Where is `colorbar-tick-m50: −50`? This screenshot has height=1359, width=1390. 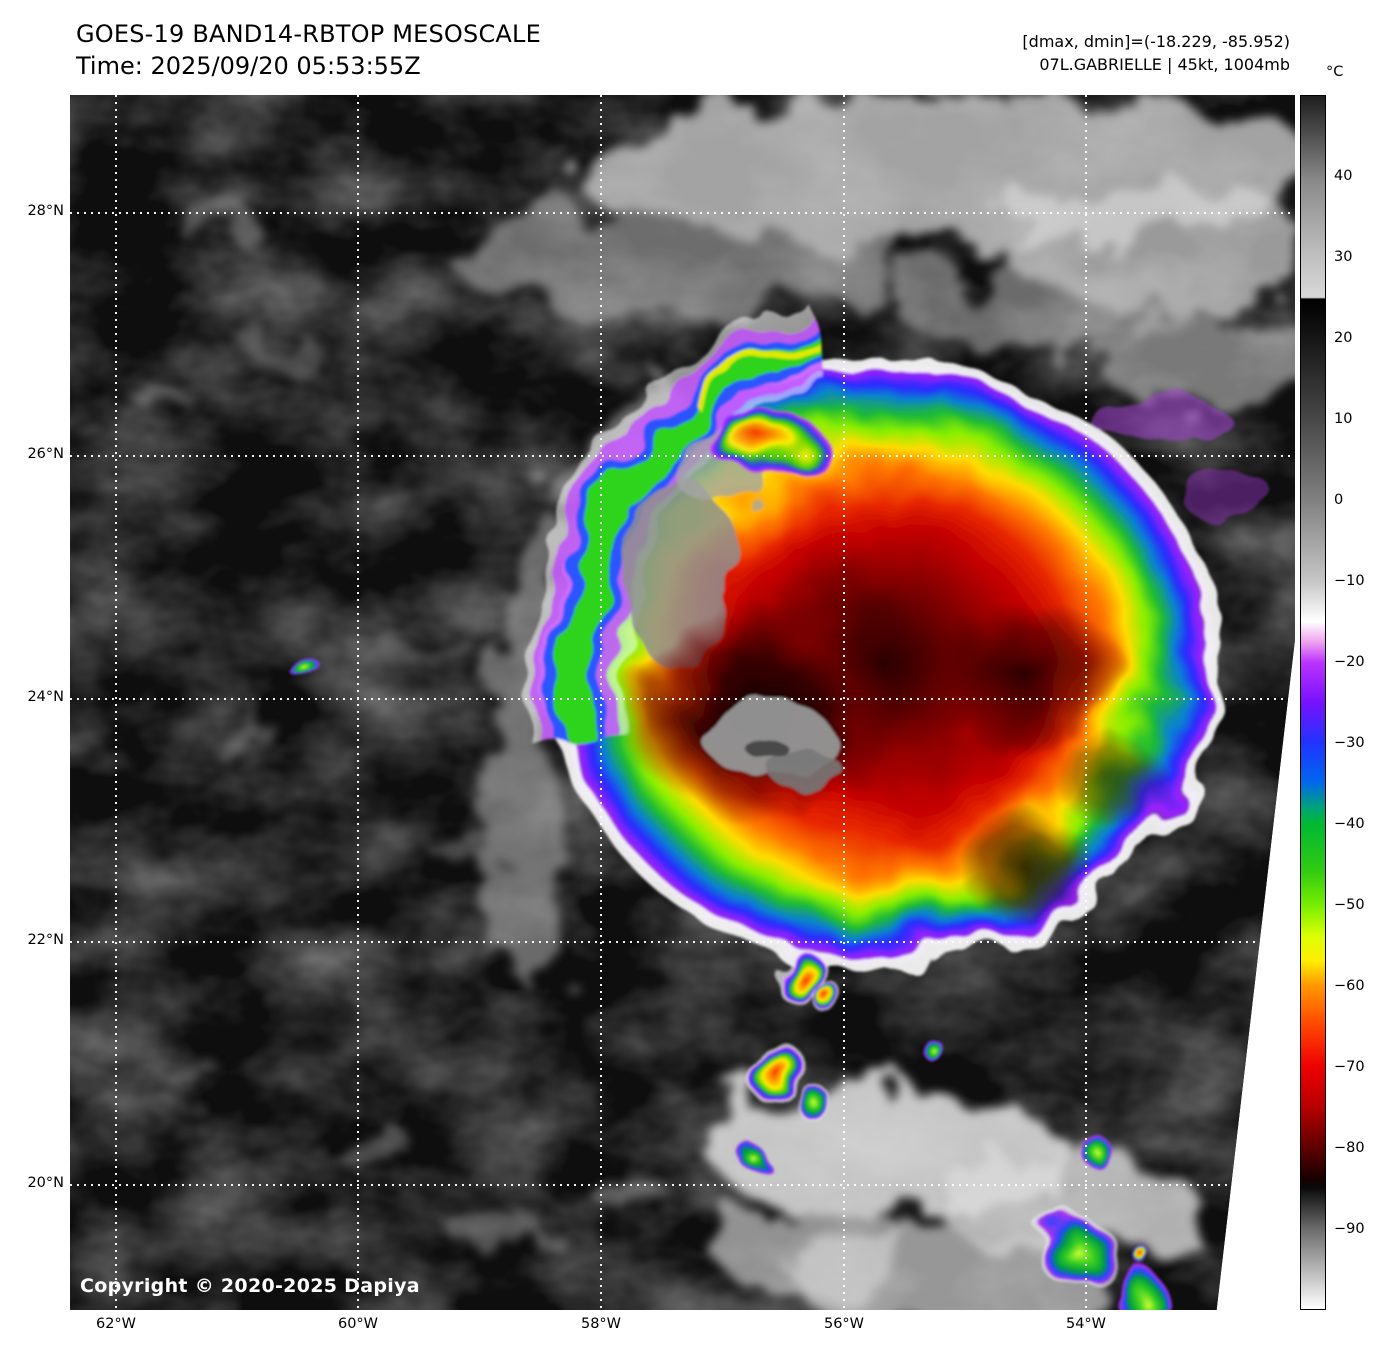 colorbar-tick-m50: −50 is located at coordinates (1349, 905).